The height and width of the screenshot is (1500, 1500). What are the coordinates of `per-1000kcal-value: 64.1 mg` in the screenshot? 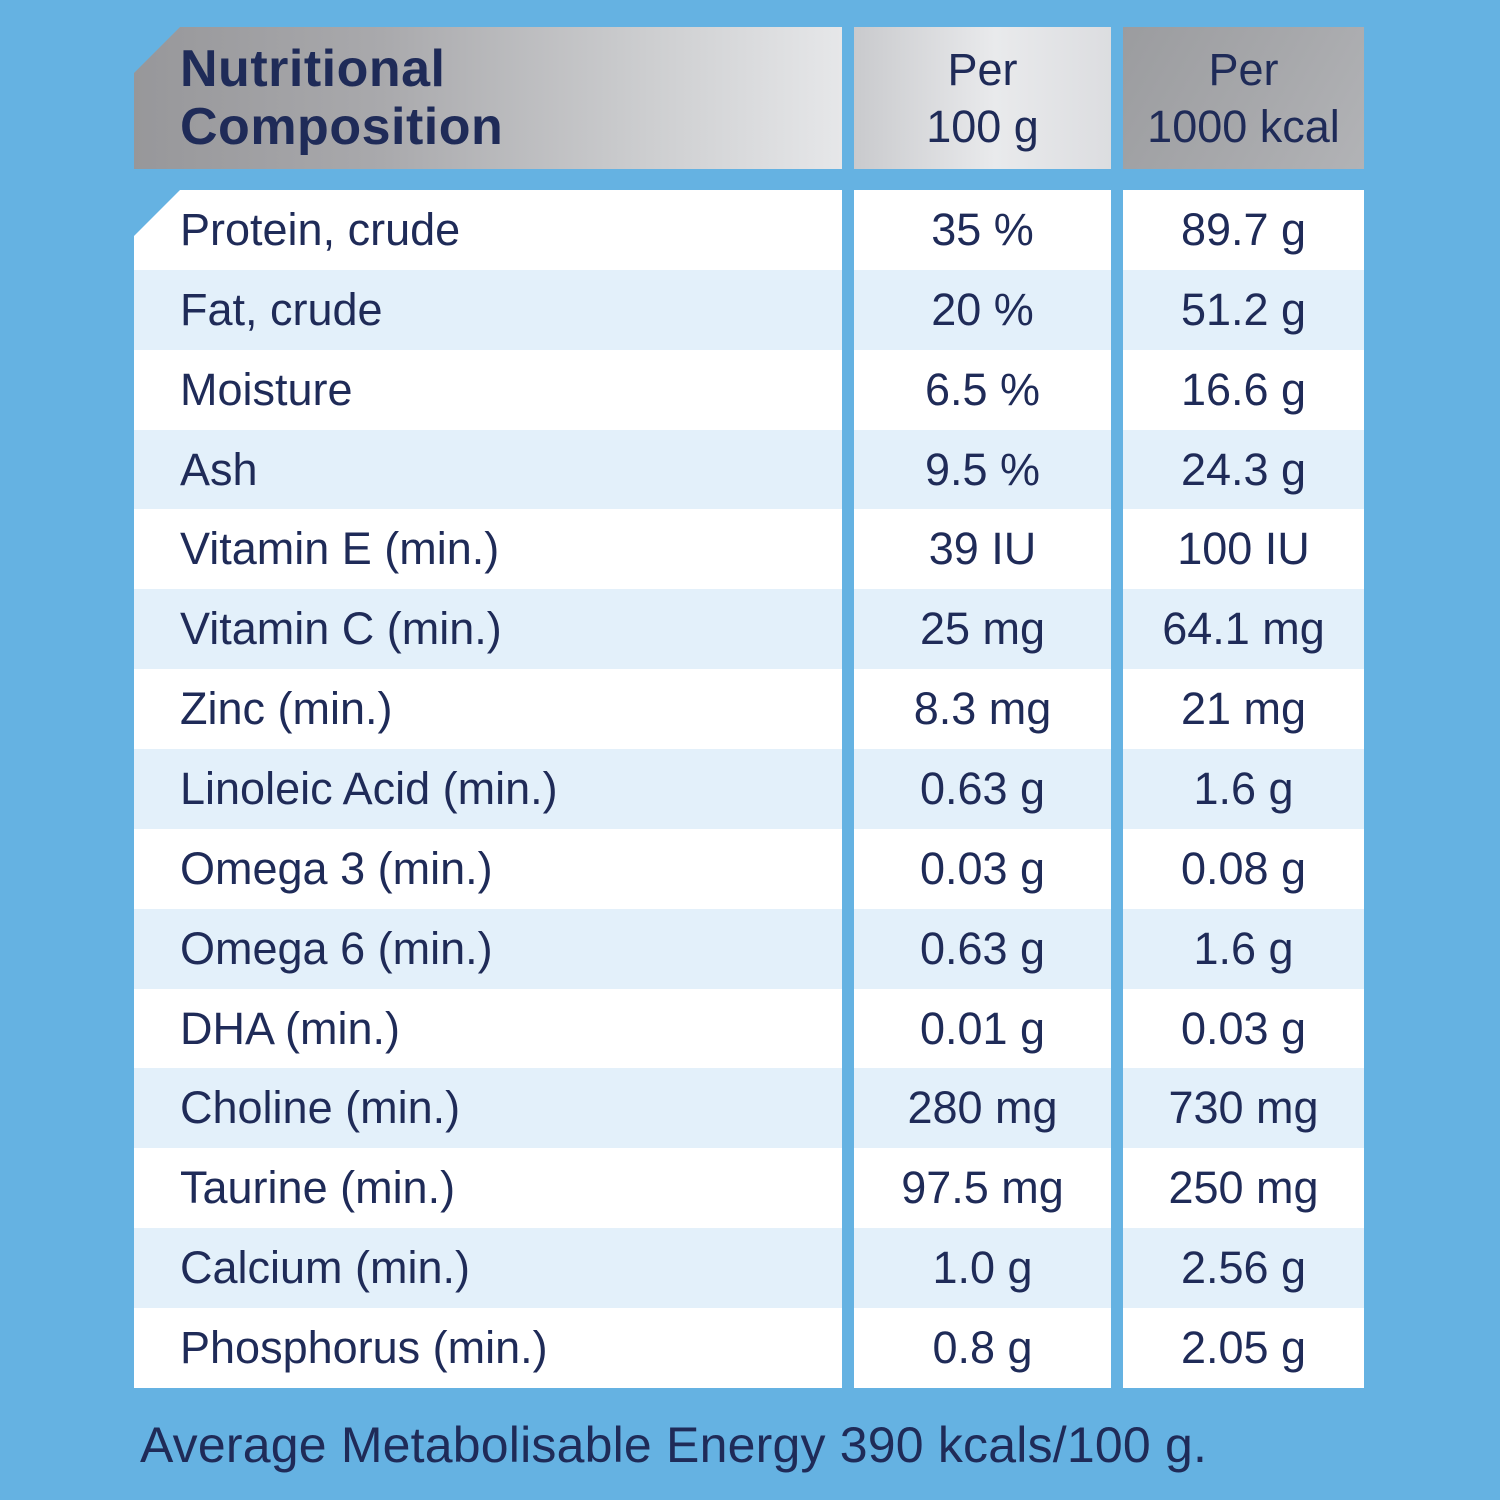 It's located at (1243, 629).